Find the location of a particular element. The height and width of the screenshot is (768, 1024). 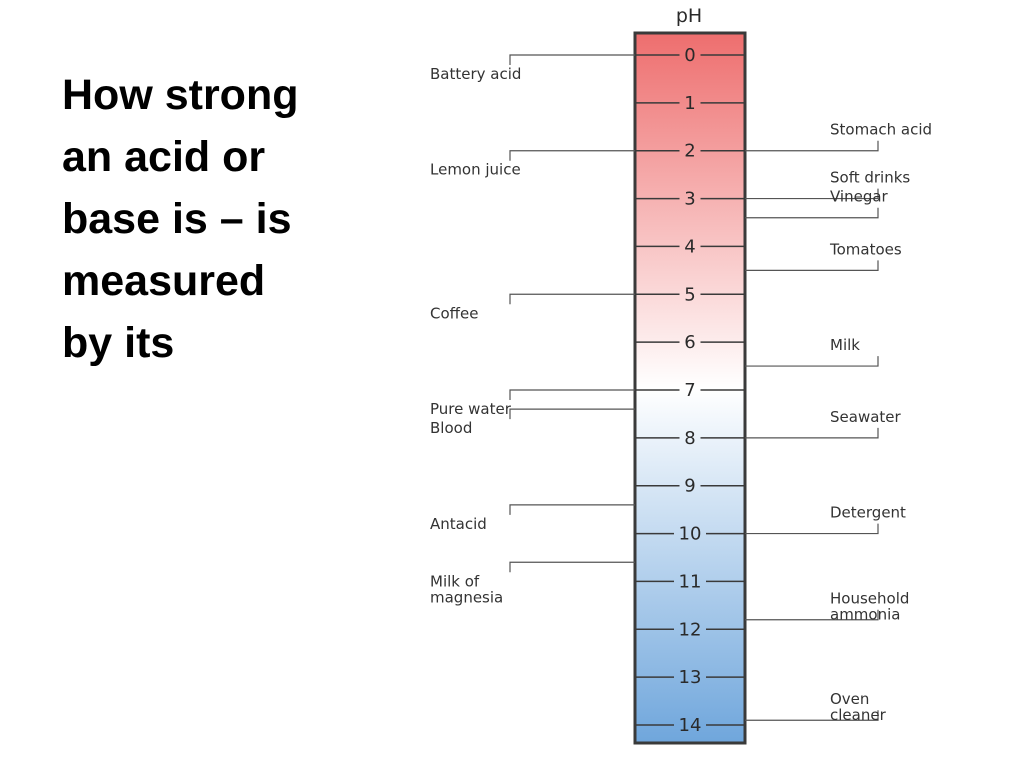

right-label-line: Vinegar is located at coordinates (859, 197).